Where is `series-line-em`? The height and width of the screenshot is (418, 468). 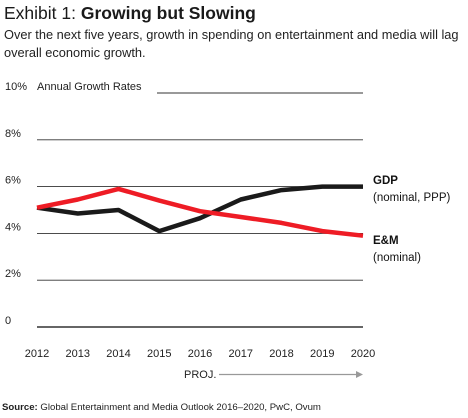 series-line-em is located at coordinates (200, 212).